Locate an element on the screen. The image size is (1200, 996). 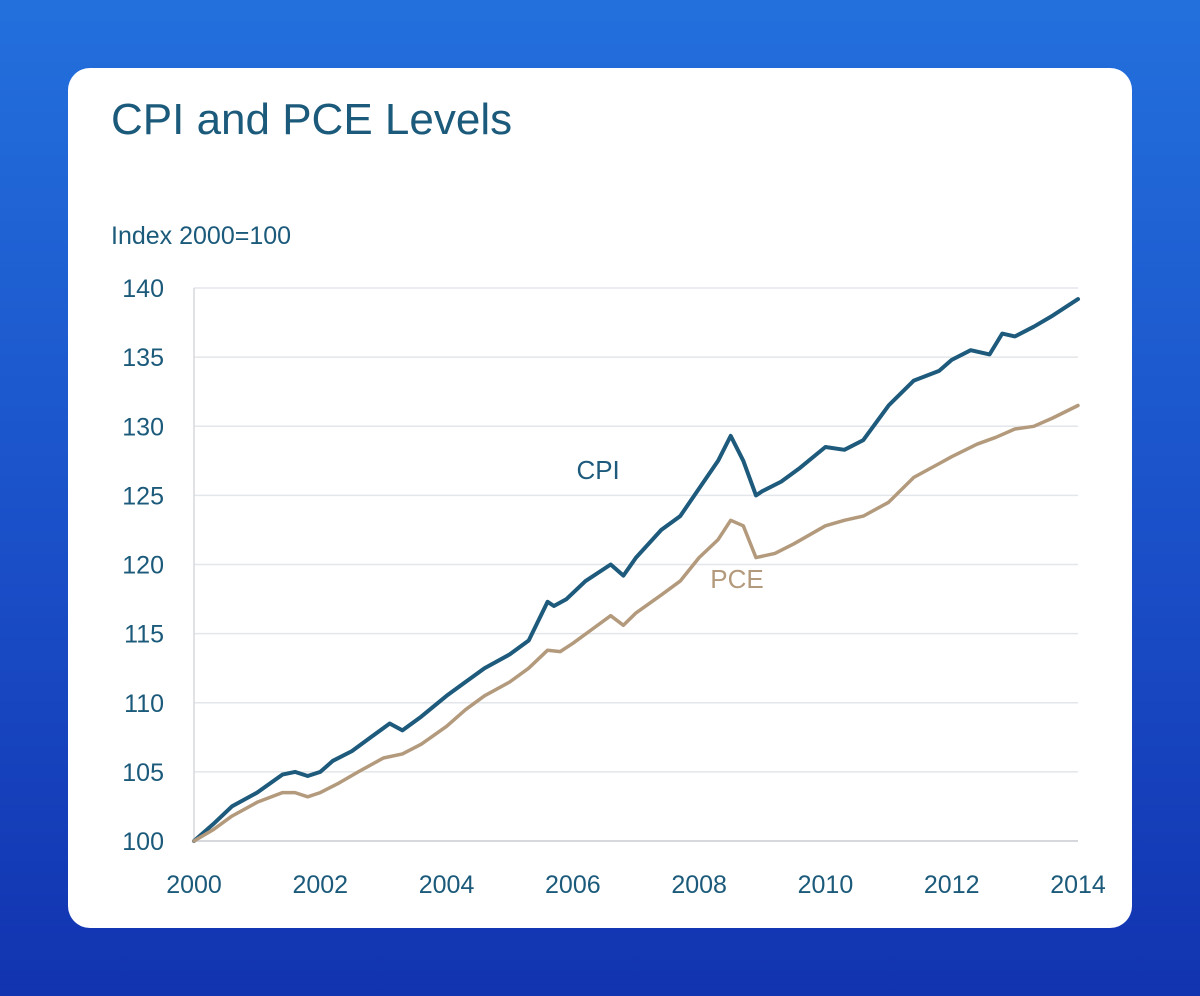
x-tick-label: 2004 is located at coordinates (447, 885).